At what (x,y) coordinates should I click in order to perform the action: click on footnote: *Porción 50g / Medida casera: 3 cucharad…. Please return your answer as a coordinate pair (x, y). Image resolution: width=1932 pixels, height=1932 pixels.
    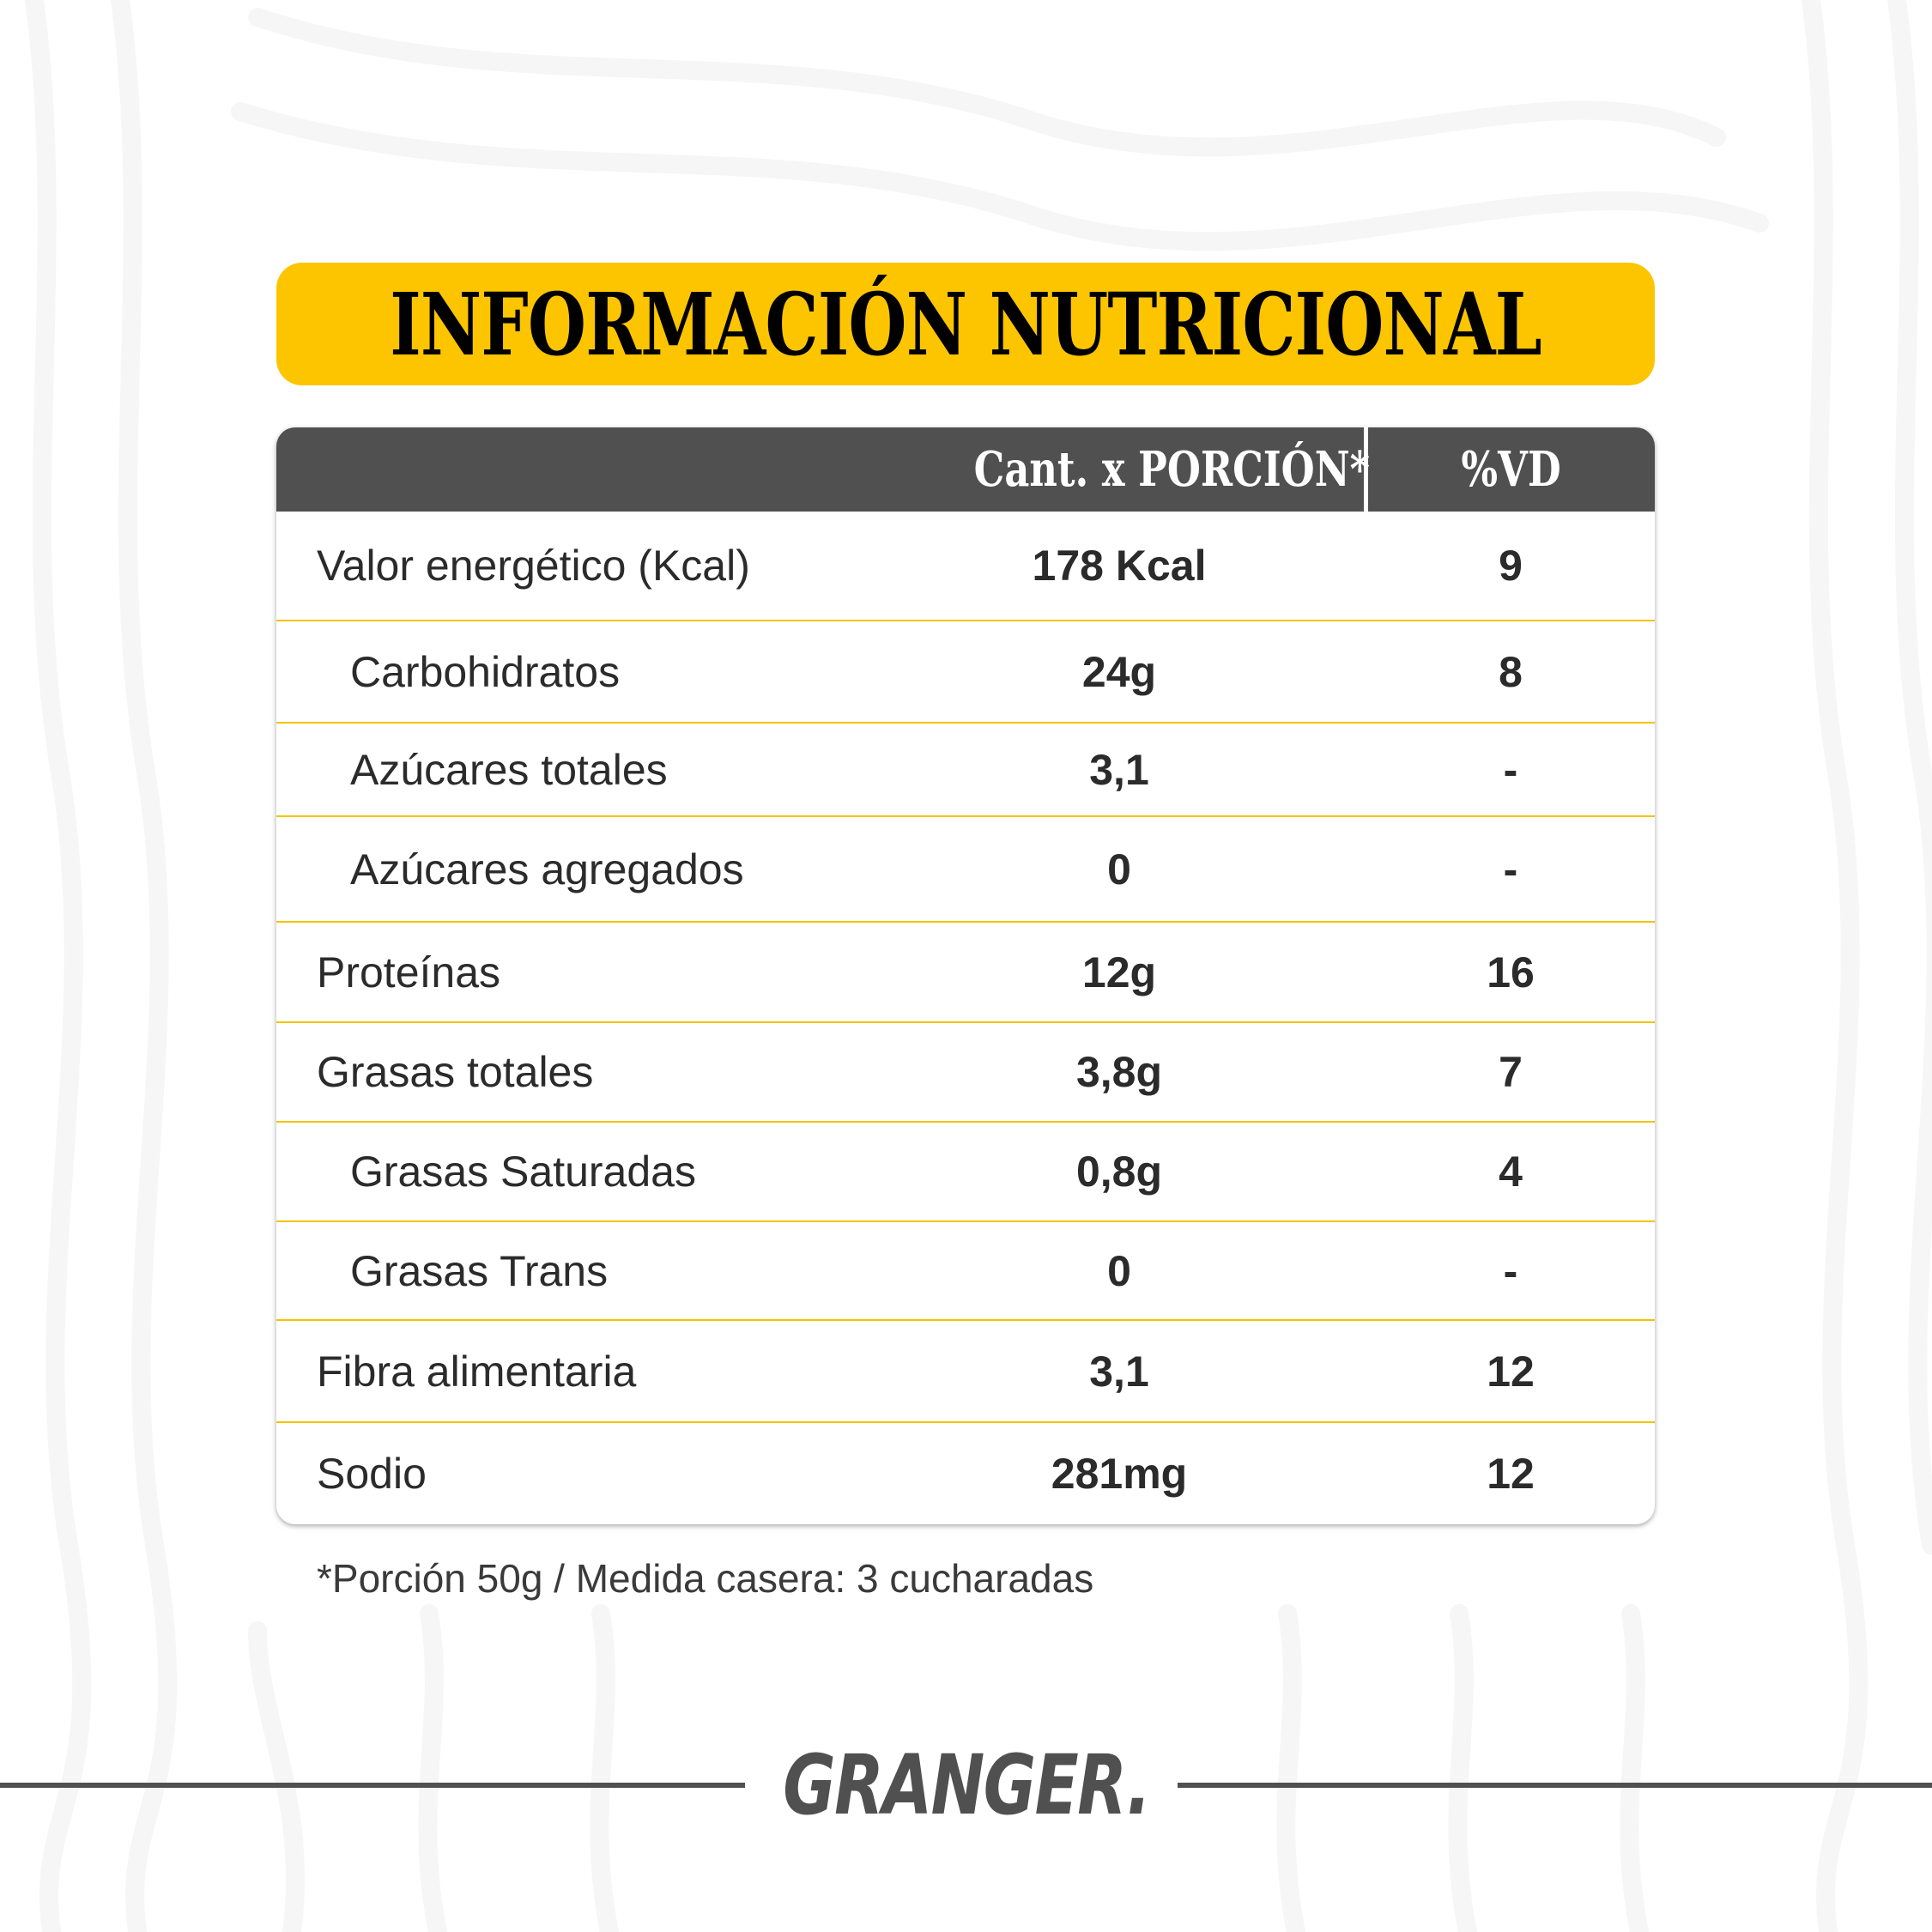
    Looking at the image, I should click on (705, 1579).